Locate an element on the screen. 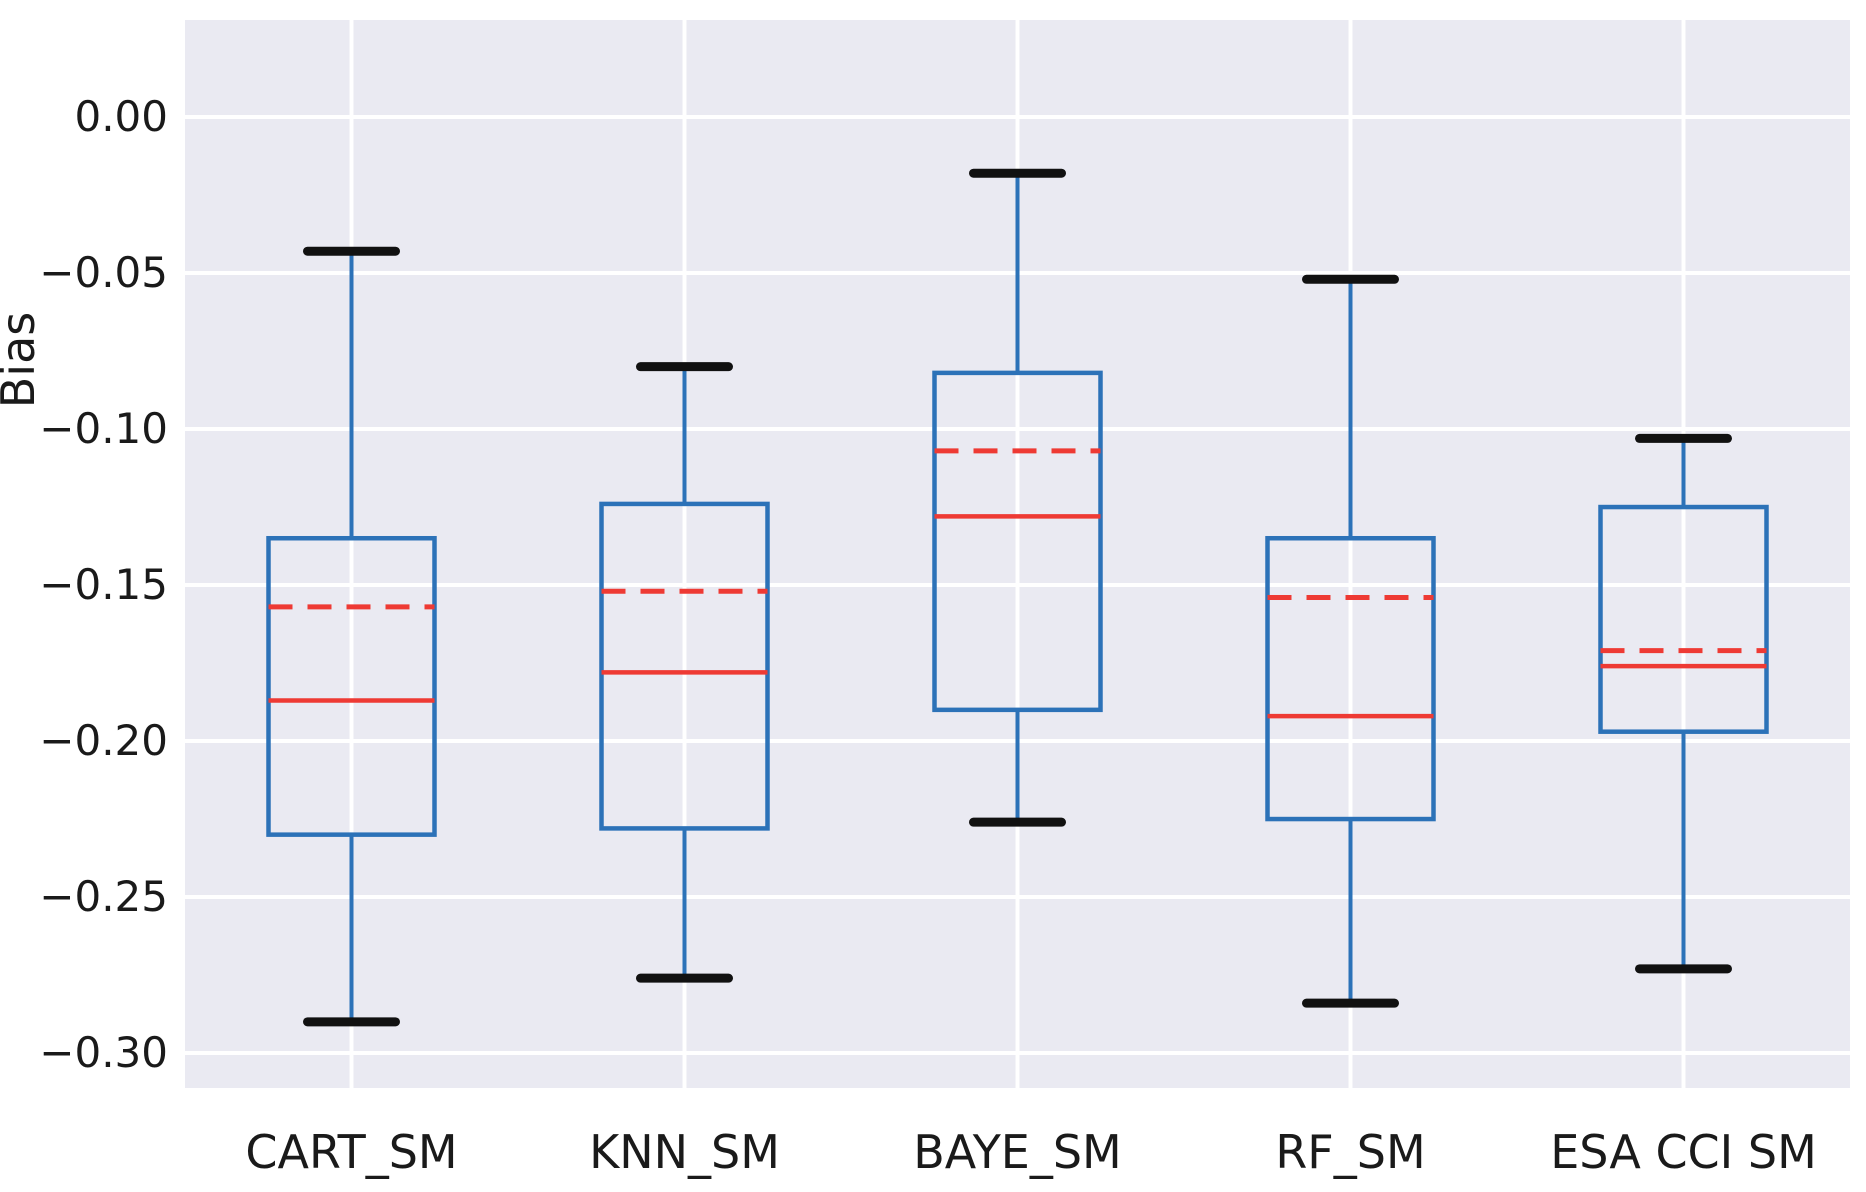  y-tick-label: −0.05 is located at coordinates (103, 272).